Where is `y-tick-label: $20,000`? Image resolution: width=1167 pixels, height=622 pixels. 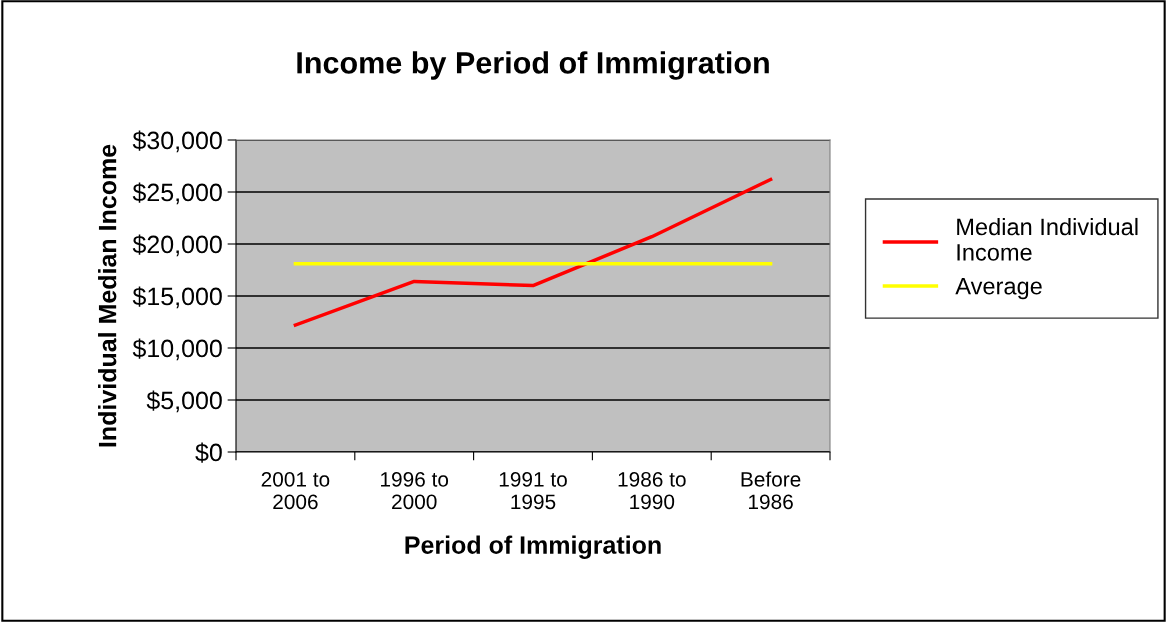
y-tick-label: $20,000 is located at coordinates (177, 245).